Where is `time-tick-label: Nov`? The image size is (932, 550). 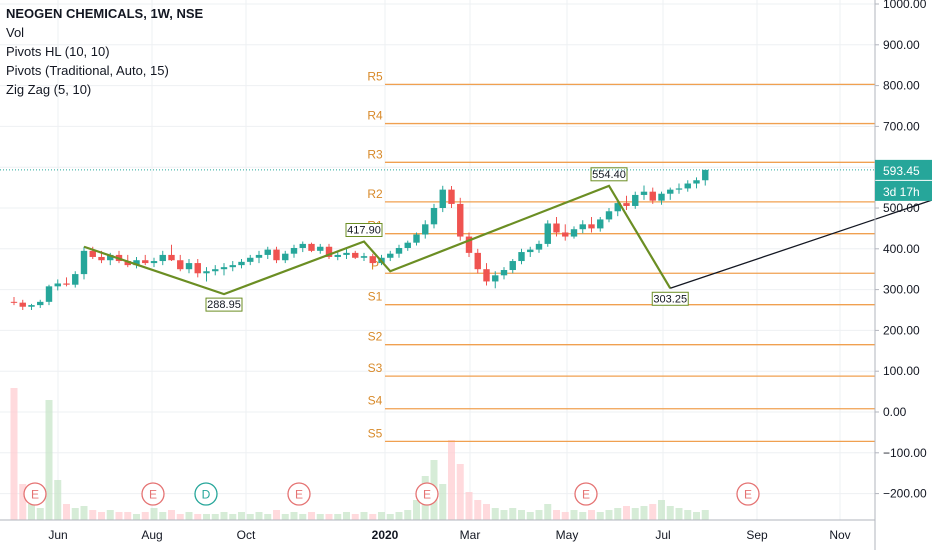
time-tick-label: Nov is located at coordinates (839, 535).